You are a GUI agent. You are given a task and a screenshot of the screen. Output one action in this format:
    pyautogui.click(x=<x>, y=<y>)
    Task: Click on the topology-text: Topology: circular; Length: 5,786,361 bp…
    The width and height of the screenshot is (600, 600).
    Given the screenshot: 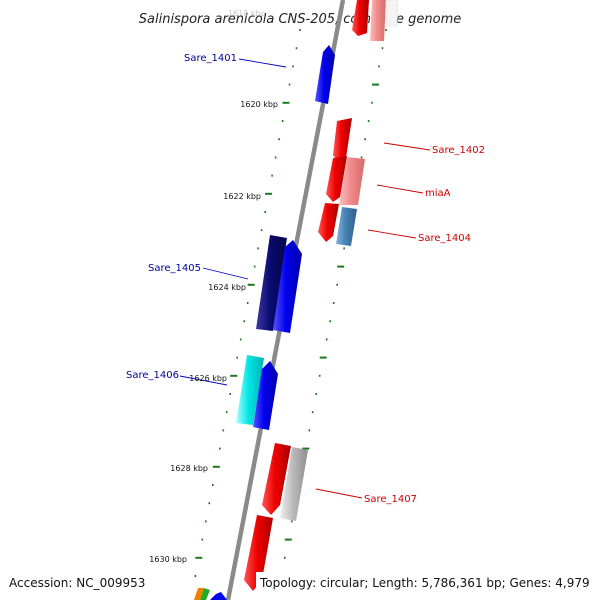 What is the action you would take?
    pyautogui.click(x=424, y=583)
    